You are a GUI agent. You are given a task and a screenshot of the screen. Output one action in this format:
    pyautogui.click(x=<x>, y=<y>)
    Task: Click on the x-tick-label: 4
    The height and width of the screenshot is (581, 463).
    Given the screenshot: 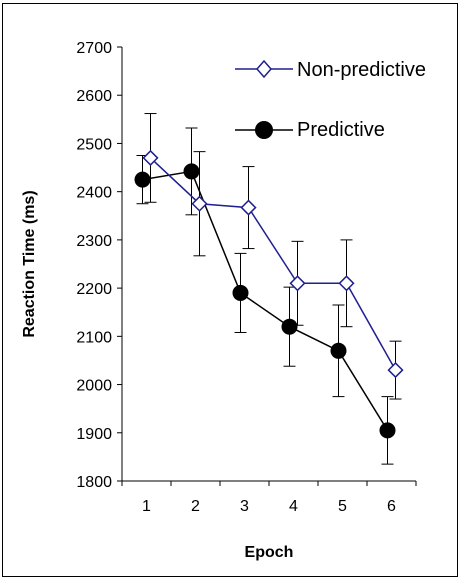 What is the action you would take?
    pyautogui.click(x=293, y=506)
    